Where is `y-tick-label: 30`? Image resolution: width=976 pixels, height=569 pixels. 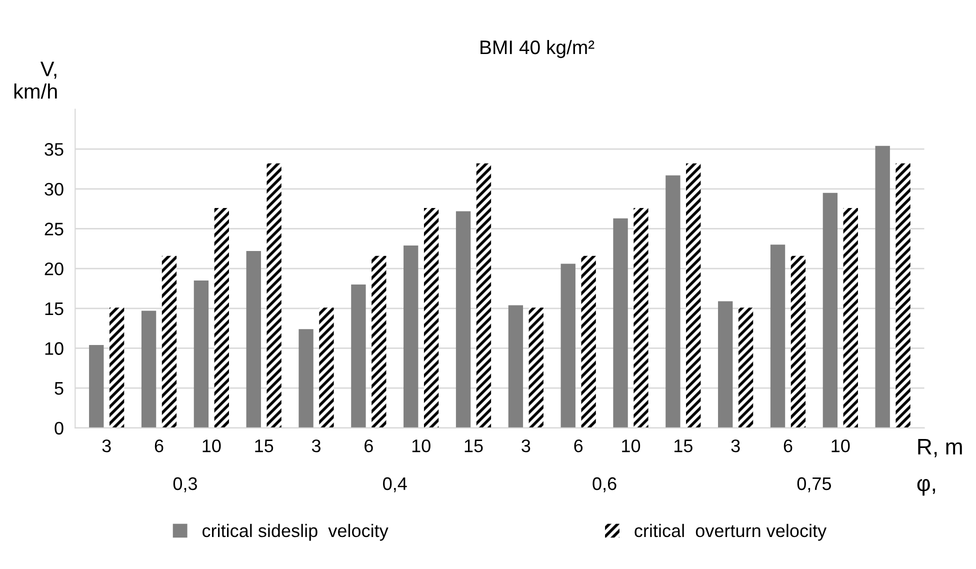
y-tick-label: 30 is located at coordinates (54, 189).